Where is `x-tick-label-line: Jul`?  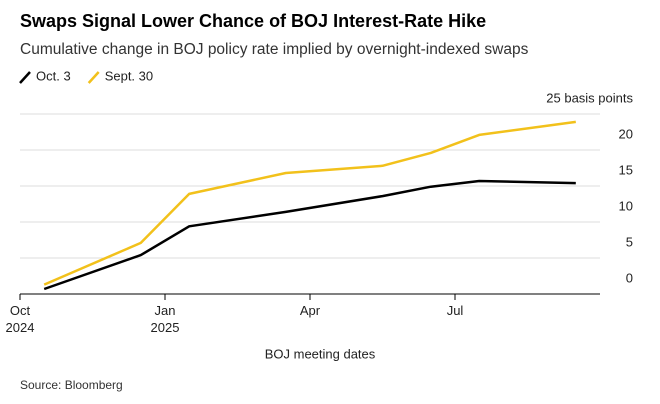
x-tick-label-line: Jul is located at coordinates (455, 310).